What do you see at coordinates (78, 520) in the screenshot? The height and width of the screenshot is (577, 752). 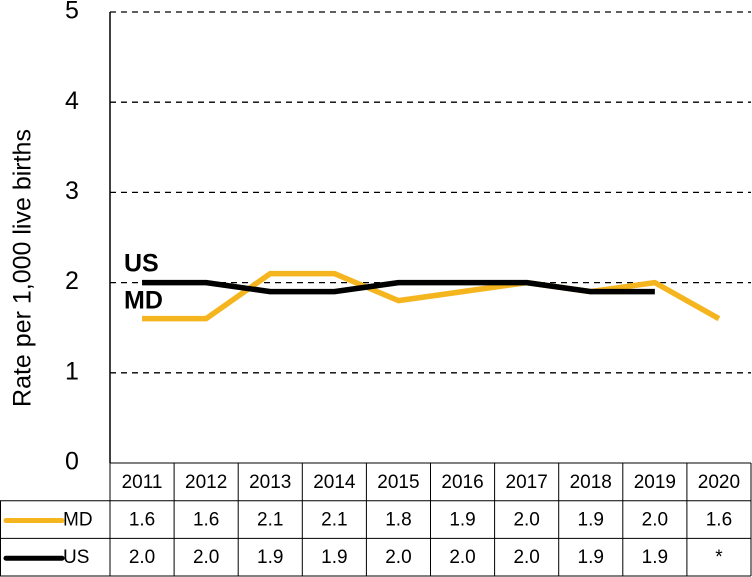 I see `legend-label: MD` at bounding box center [78, 520].